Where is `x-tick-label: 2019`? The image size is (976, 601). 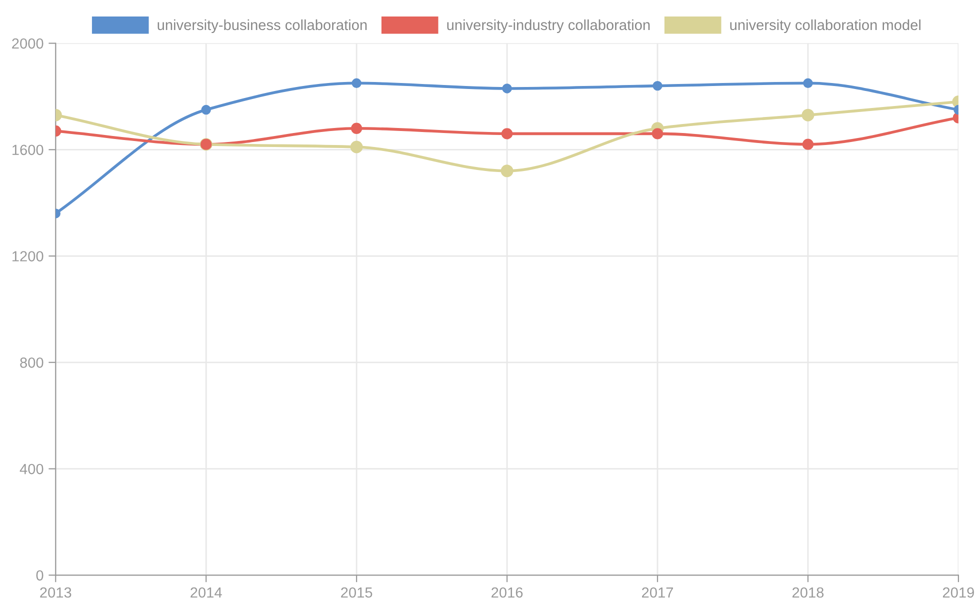
x-tick-label: 2019 is located at coordinates (958, 592).